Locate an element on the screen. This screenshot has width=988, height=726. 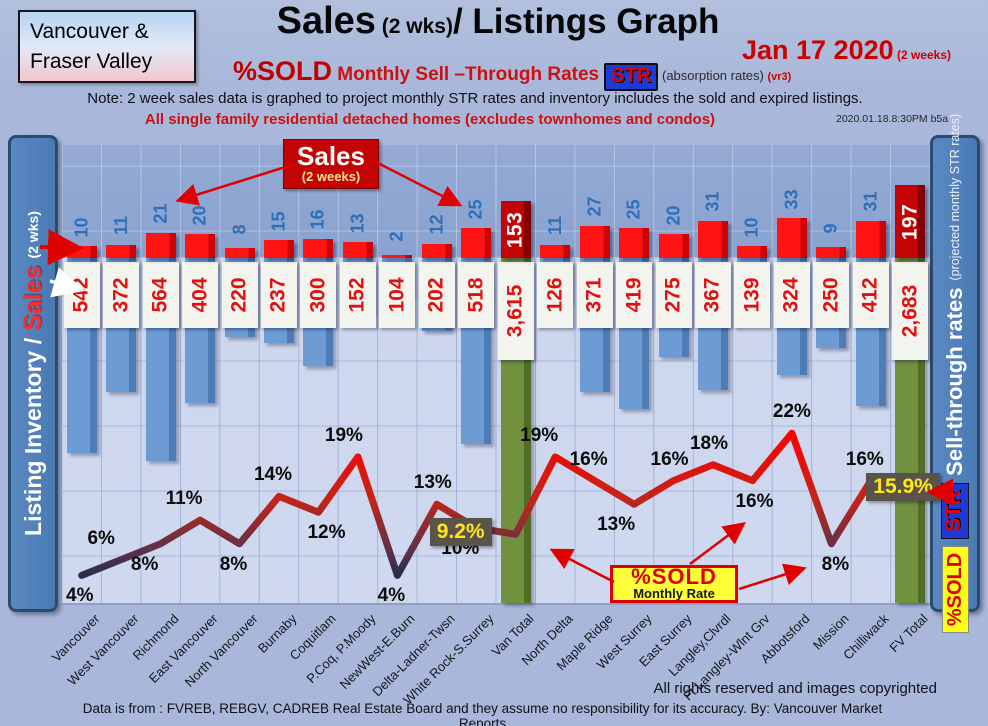
inventory-value-box: 3,615 is located at coordinates (515, 311).